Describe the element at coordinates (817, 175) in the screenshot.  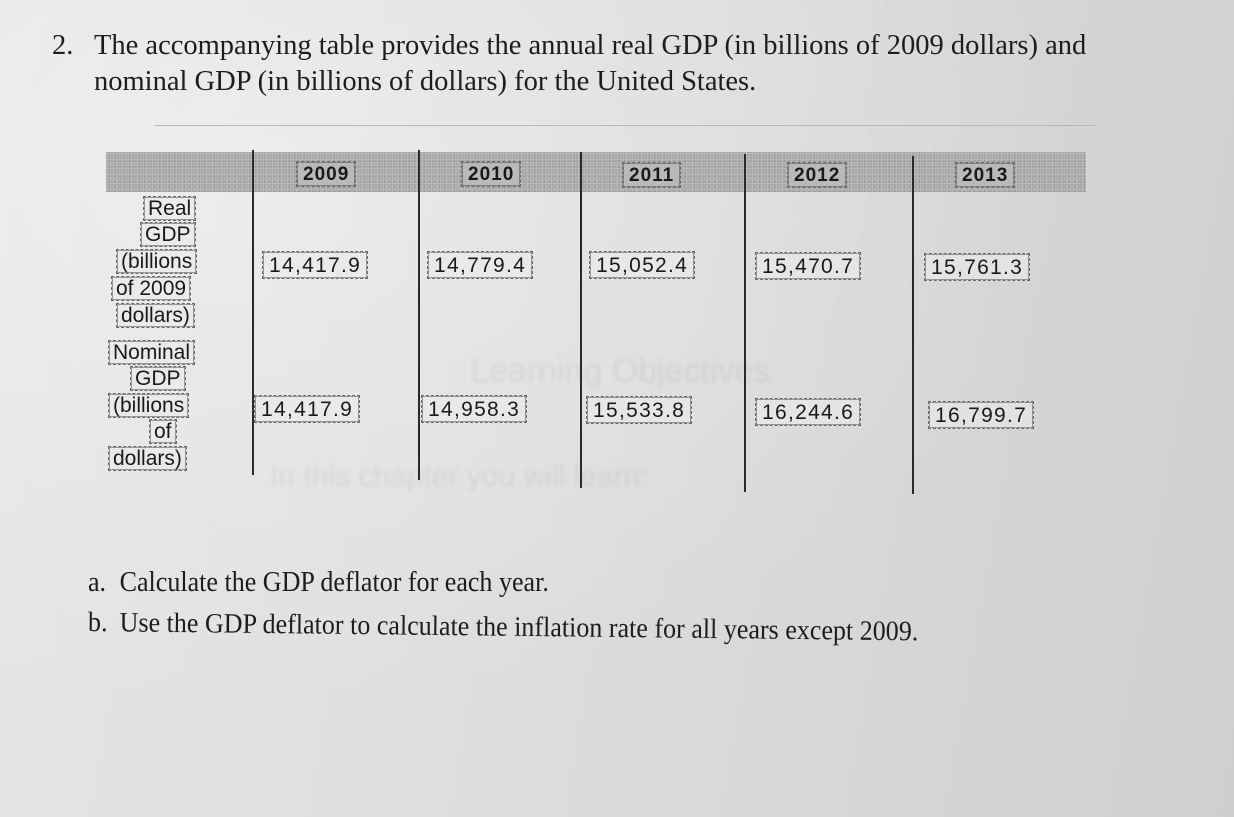
I see `column-header-2012: 2012` at that location.